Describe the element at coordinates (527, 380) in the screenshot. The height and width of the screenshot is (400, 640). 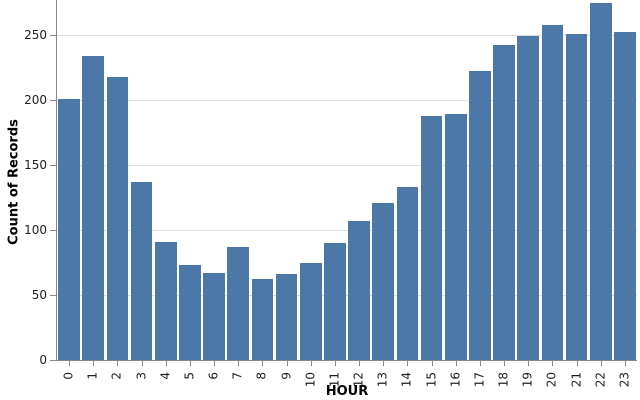
I see `x-tick-label: 19` at that location.